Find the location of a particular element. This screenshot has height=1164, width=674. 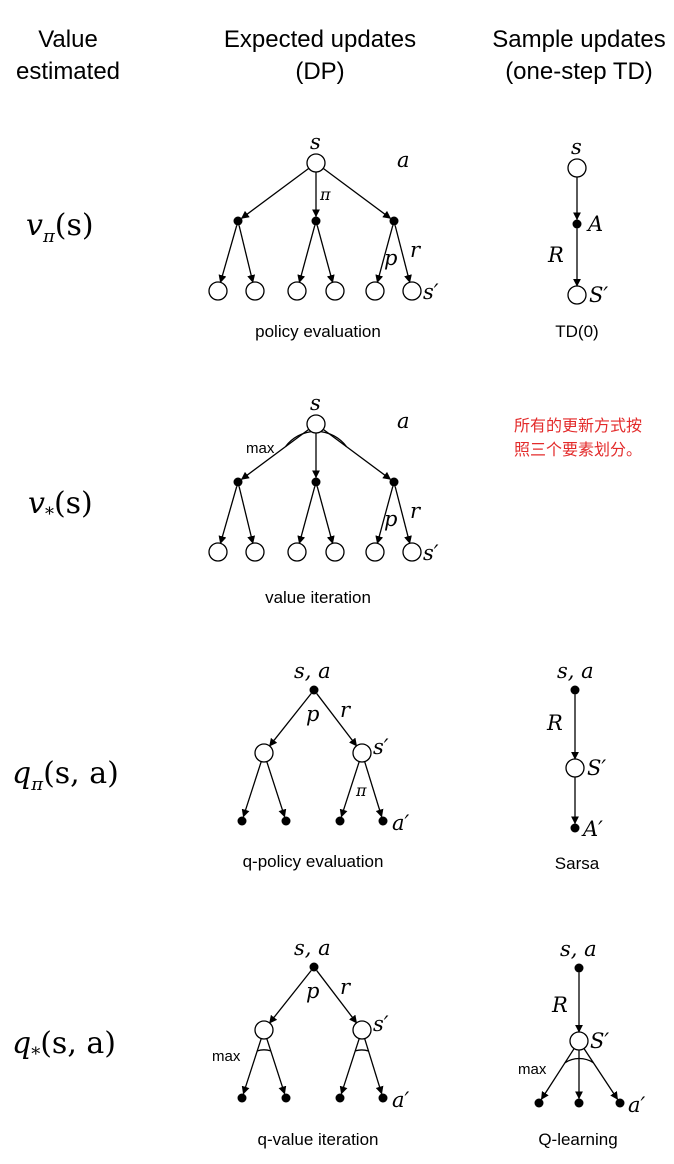

header-expected-updates: Expected updates (DP) is located at coordinates (320, 56).